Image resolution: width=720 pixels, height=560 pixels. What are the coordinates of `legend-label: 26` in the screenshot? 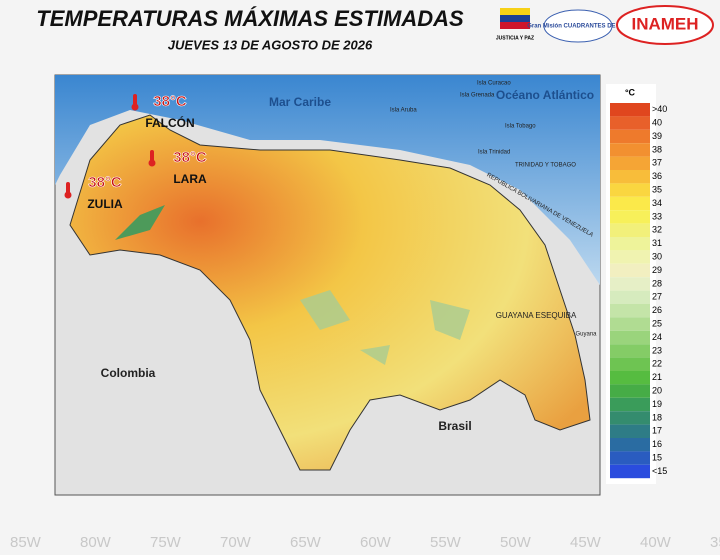 It's located at (657, 310).